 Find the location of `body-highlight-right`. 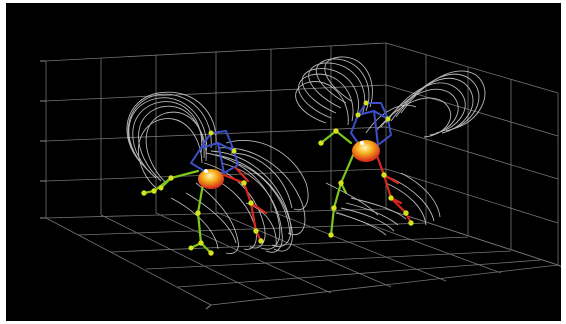

body-highlight-right is located at coordinates (362, 143).